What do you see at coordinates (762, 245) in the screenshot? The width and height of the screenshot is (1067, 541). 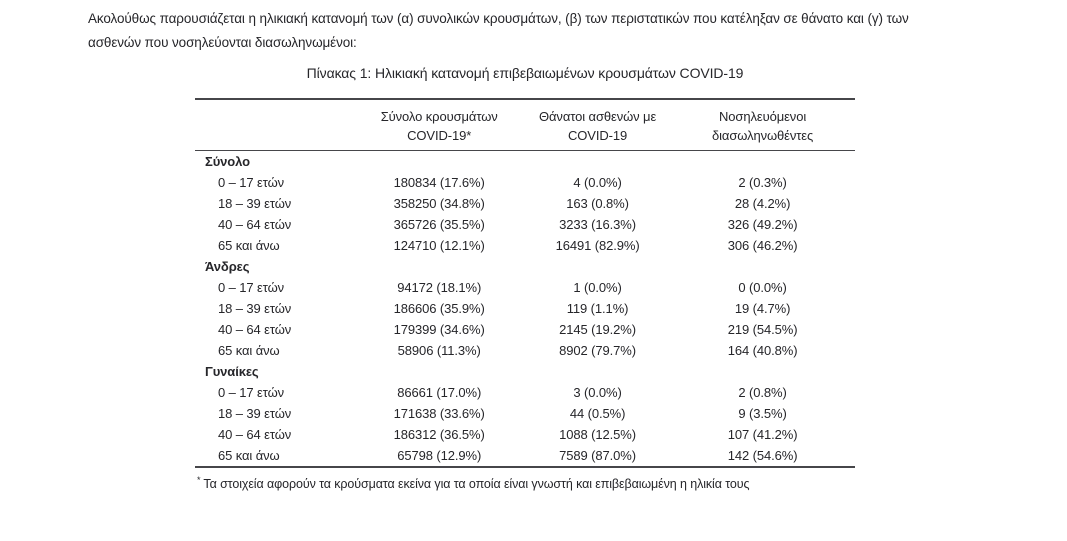 I see `intubated-cell: 306 (46.2%)` at bounding box center [762, 245].